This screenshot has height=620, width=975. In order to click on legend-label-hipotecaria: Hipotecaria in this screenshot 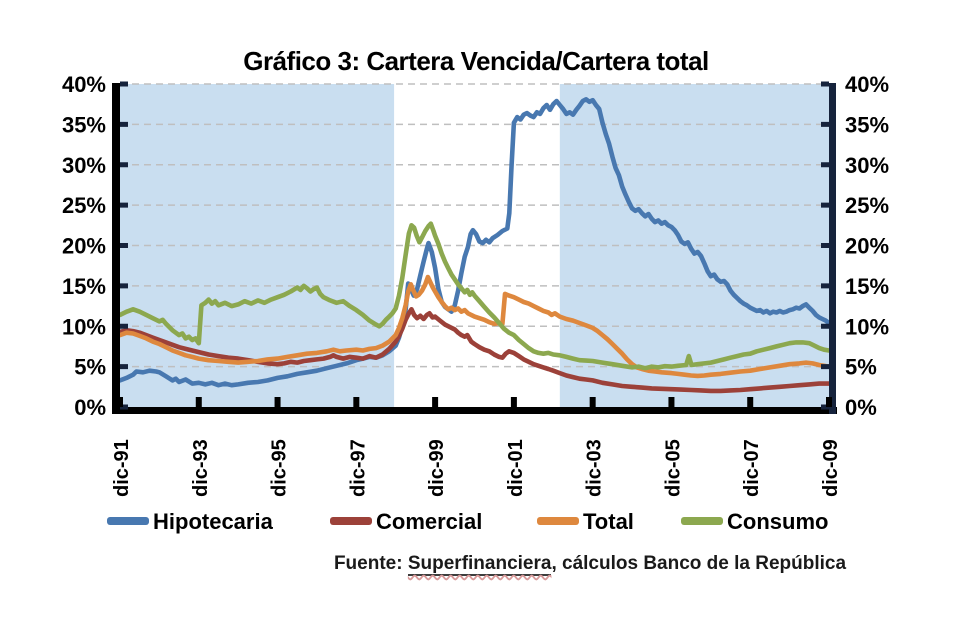, I will do `click(213, 521)`.